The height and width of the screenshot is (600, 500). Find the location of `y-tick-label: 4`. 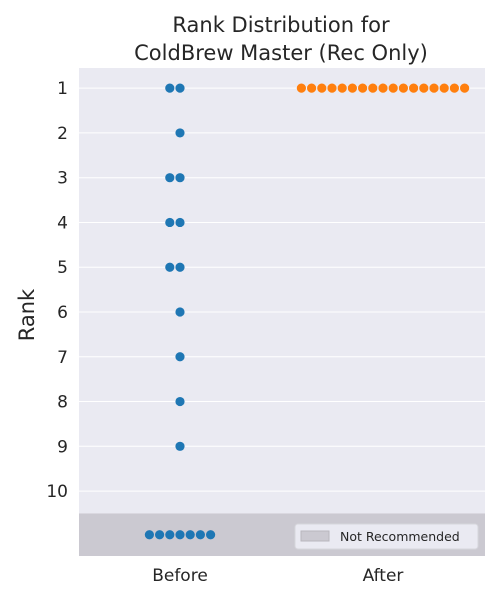

y-tick-label: 4 is located at coordinates (62, 223).